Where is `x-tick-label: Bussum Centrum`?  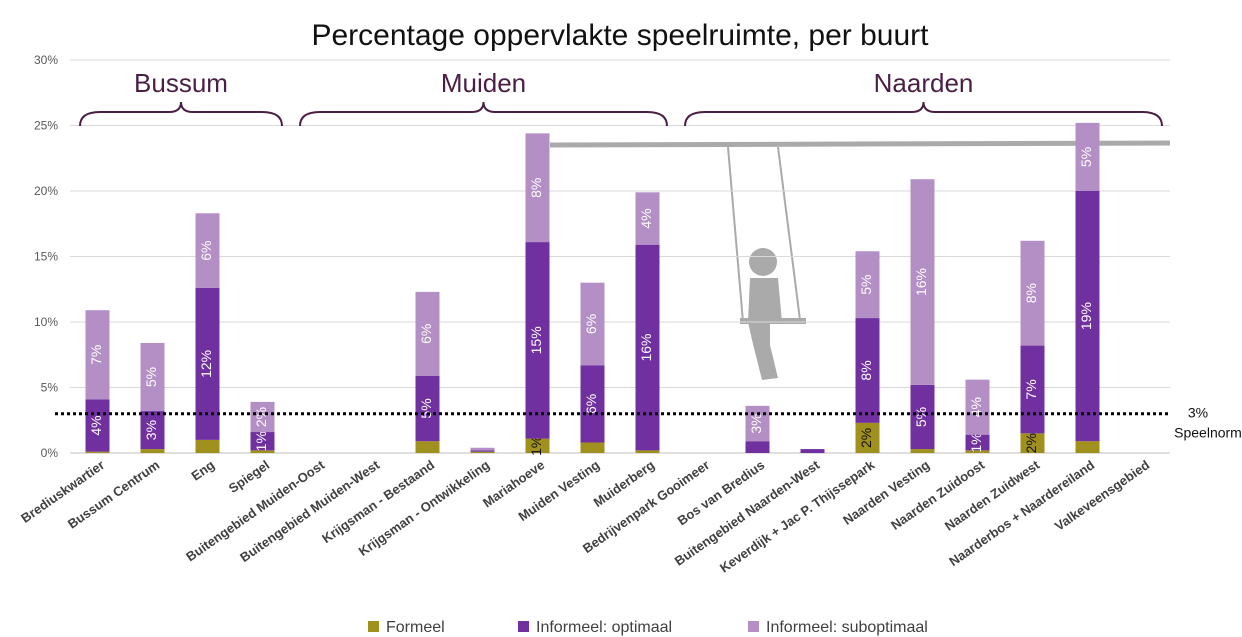 x-tick-label: Bussum Centrum is located at coordinates (113, 494).